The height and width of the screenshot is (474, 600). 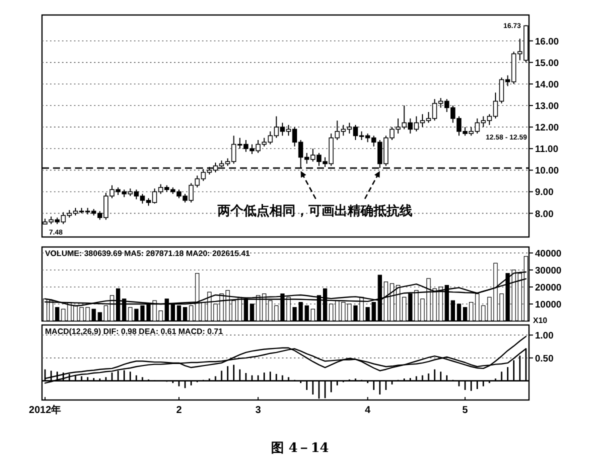 I want to click on y-tick-label: 10000, so click(x=548, y=304).